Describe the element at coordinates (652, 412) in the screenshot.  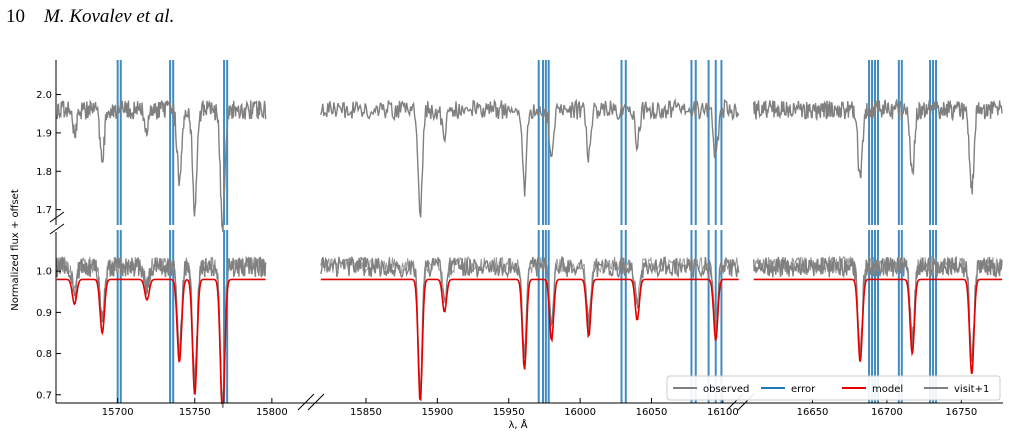
I see `x-tick-label-1-4: 16050` at that location.